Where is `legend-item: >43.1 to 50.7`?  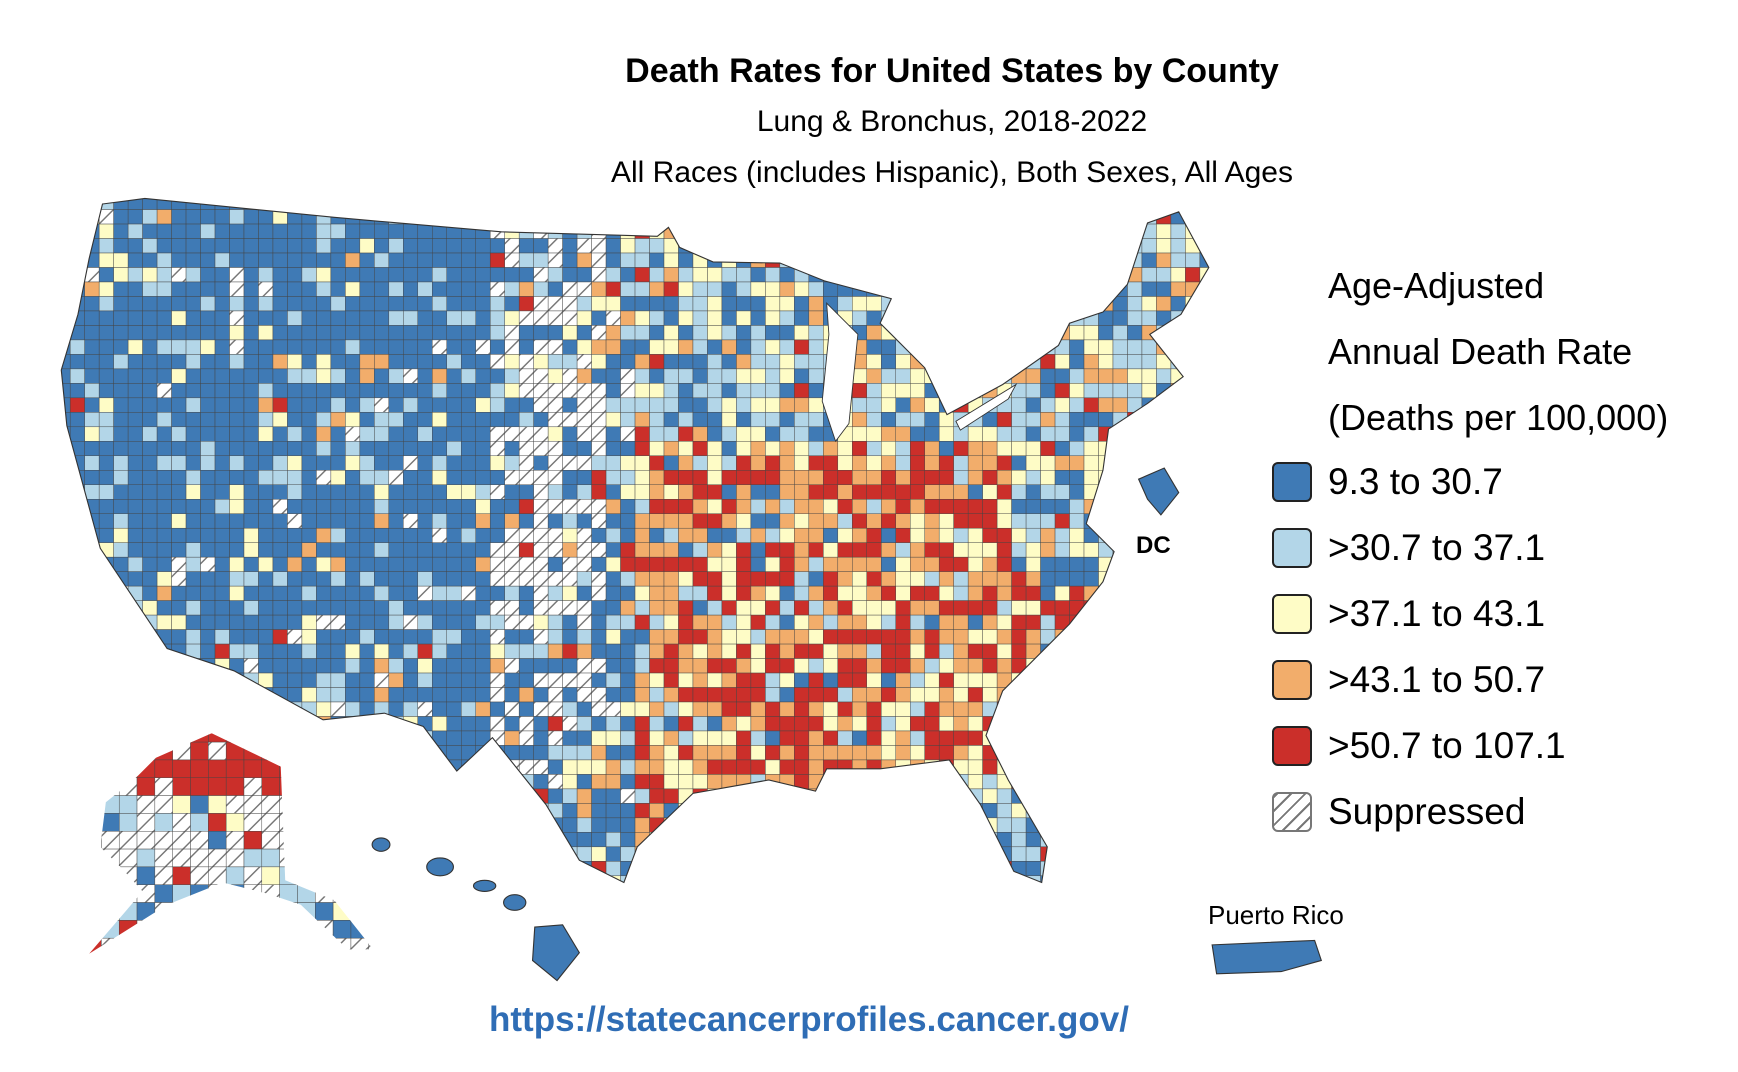
legend-item: >43.1 to 50.7 is located at coordinates (1408, 680).